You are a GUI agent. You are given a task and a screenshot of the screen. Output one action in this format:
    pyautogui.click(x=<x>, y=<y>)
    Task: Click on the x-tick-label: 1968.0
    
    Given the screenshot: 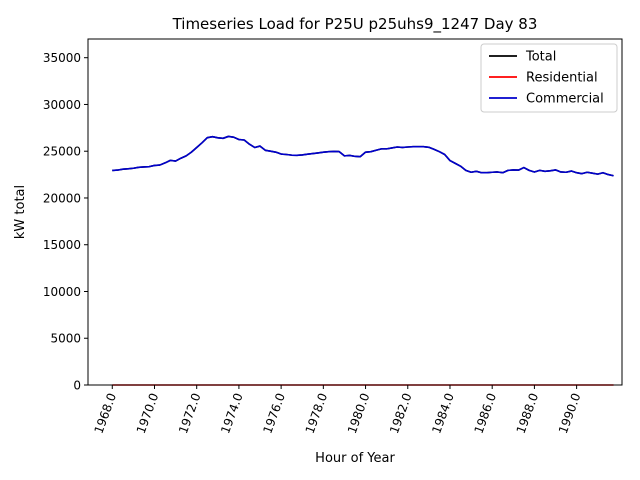 What is the action you would take?
    pyautogui.click(x=106, y=413)
    